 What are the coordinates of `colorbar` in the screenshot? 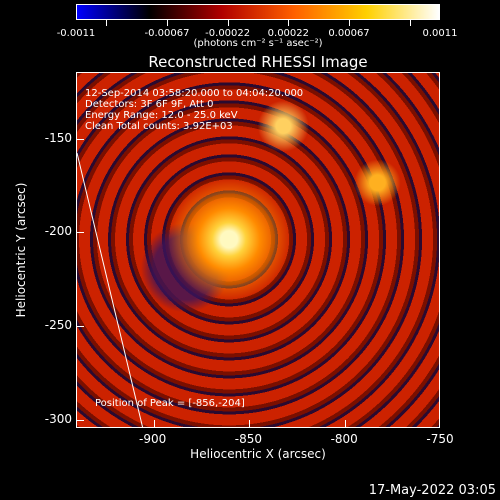 It's located at (258, 12).